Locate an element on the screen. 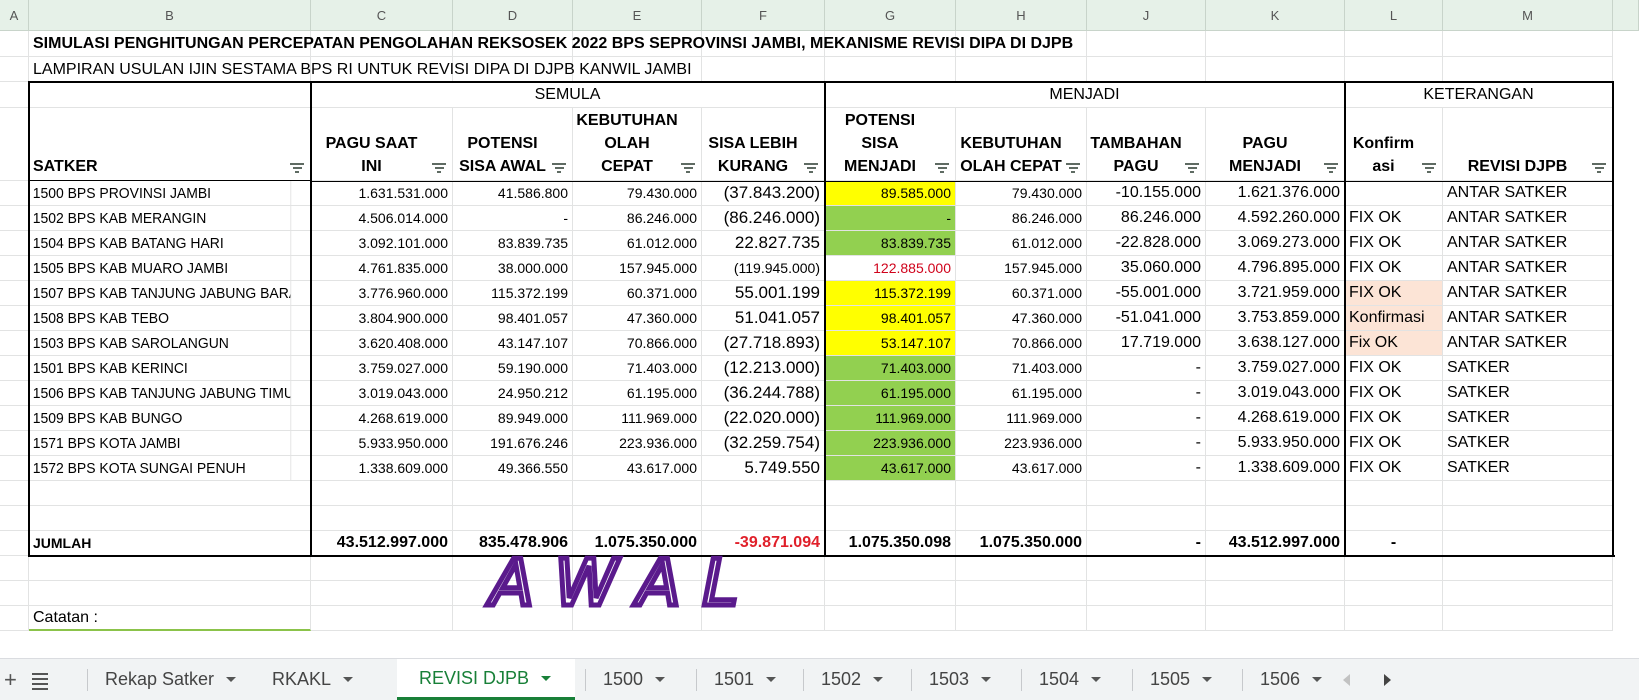 The width and height of the screenshot is (1639, 700). add-sheet-button: + is located at coordinates (10, 679).